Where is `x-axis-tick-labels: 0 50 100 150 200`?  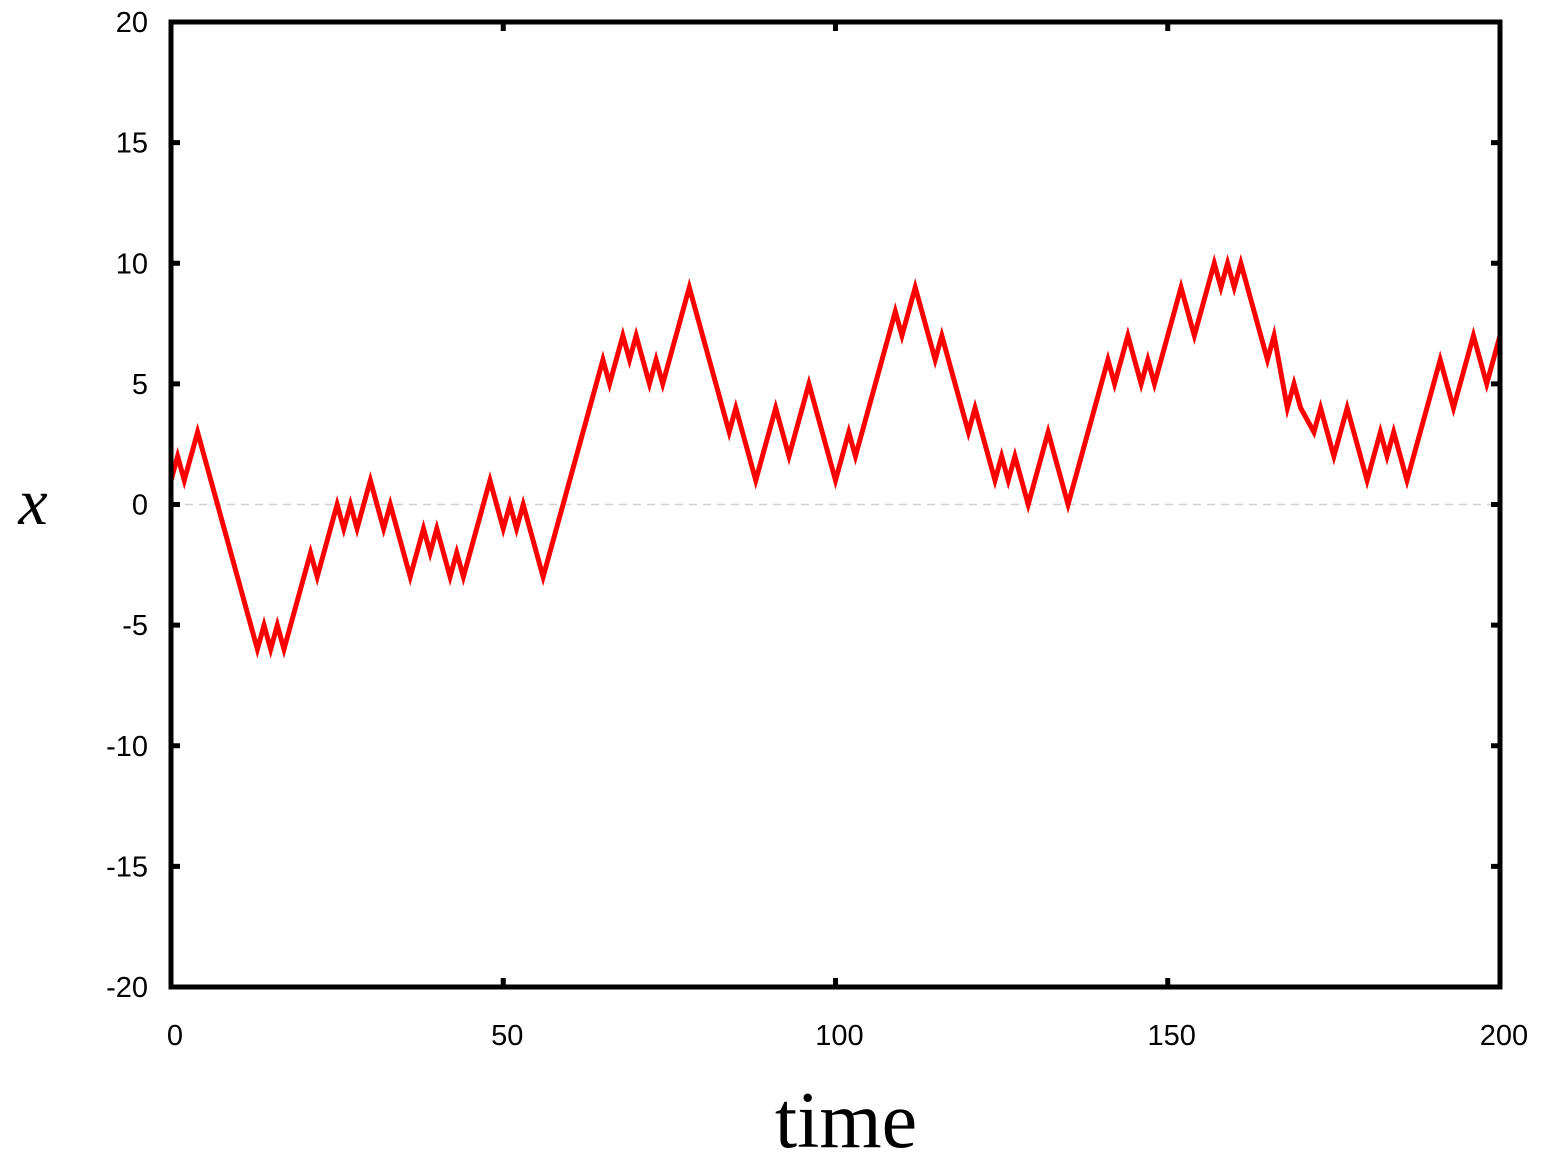 x-axis-tick-labels: 0 50 100 150 200 is located at coordinates (847, 1036).